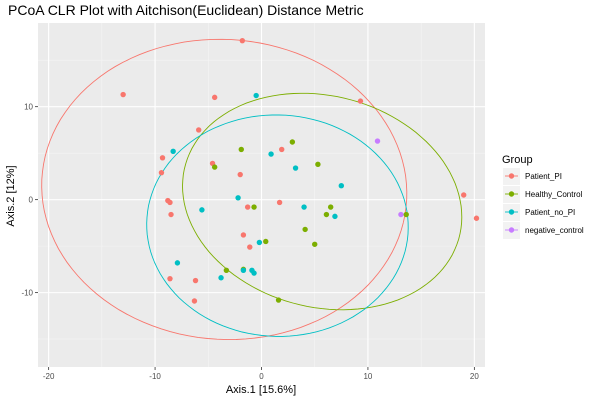 This screenshot has height=400, width=600. I want to click on legend-key-point-patient-pi, so click(511, 176).